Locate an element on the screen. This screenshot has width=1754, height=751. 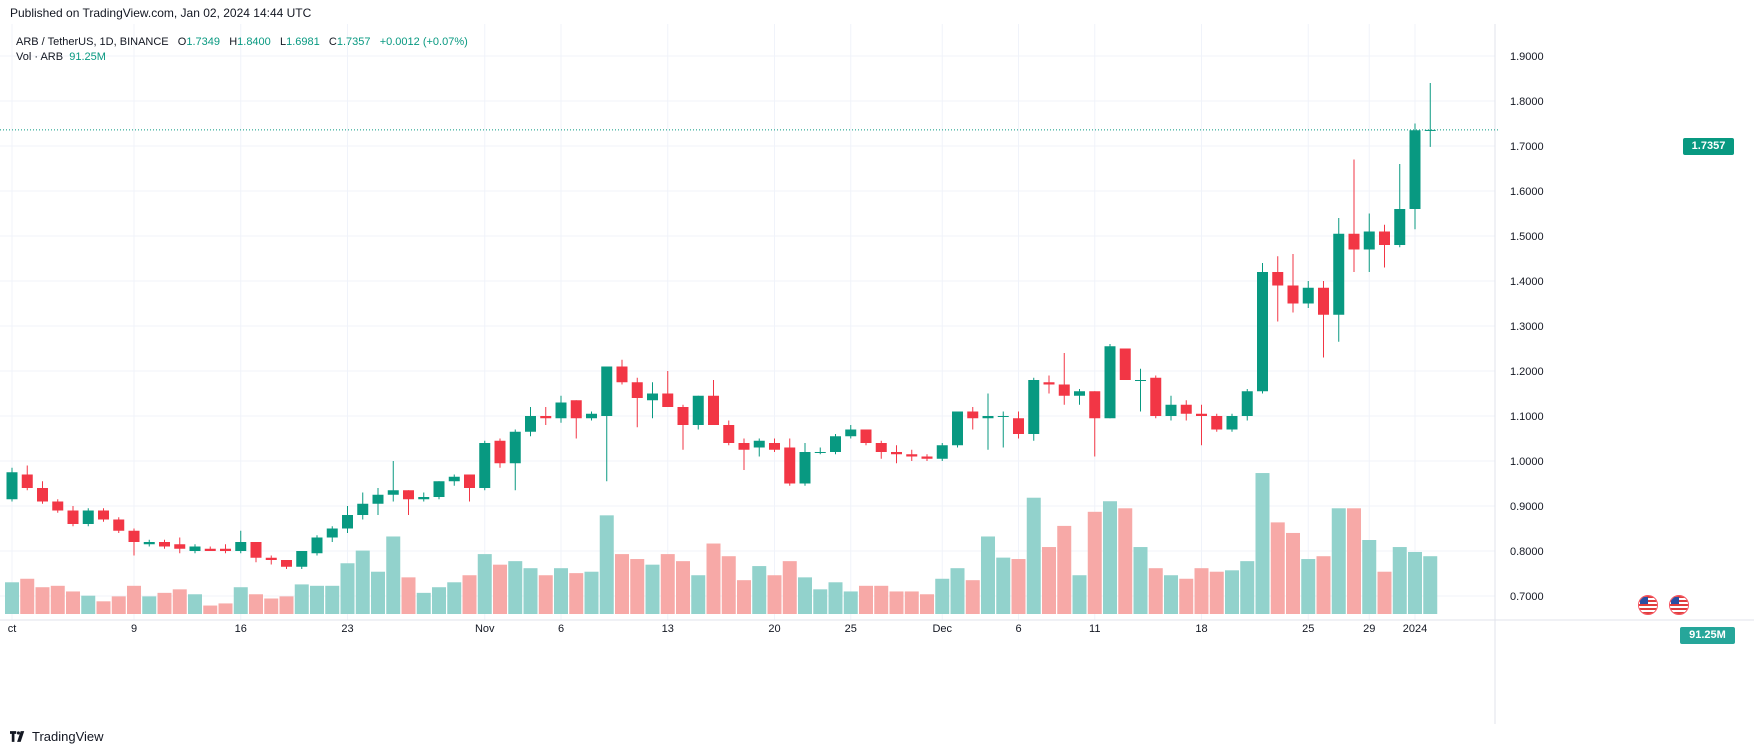
us-flag-event-icon is located at coordinates (1648, 605).